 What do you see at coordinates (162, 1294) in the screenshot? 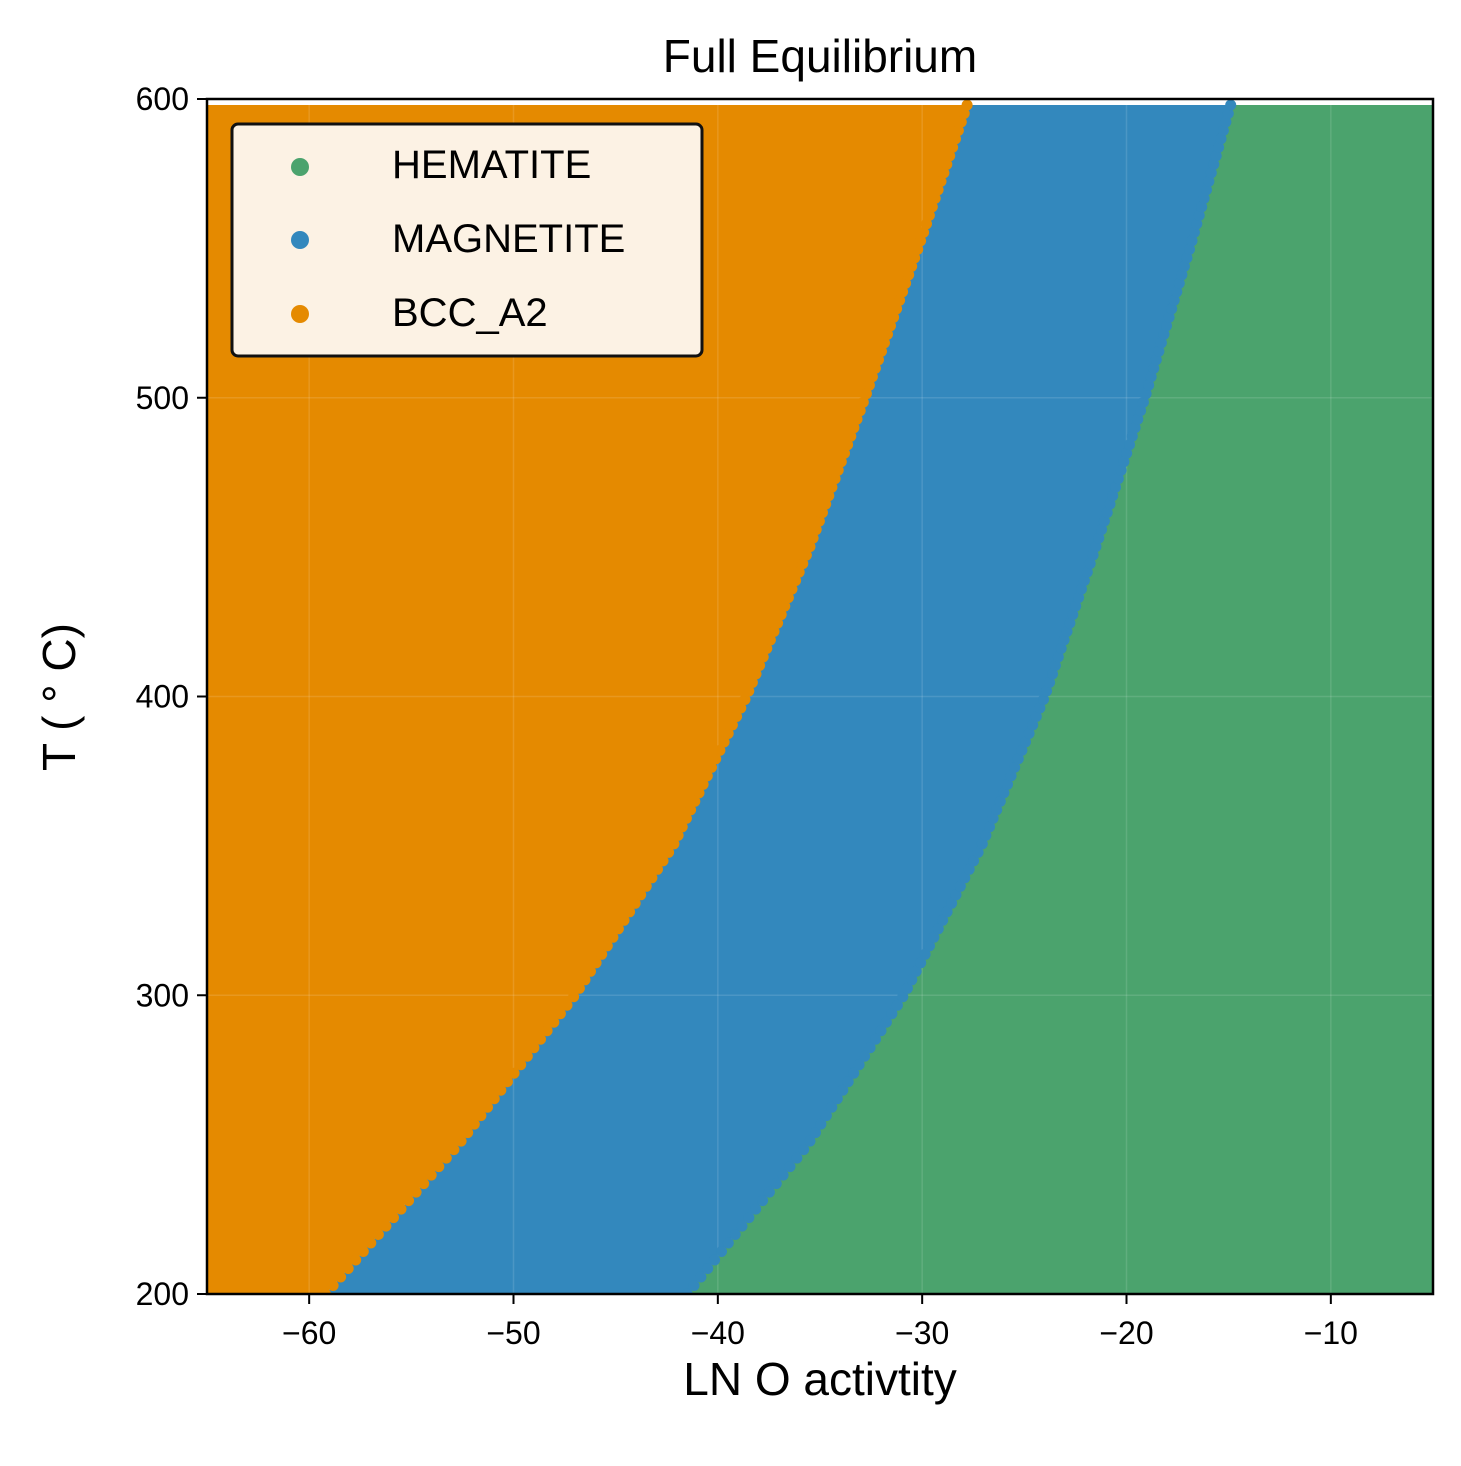
I see `y-tick-label: 200` at bounding box center [162, 1294].